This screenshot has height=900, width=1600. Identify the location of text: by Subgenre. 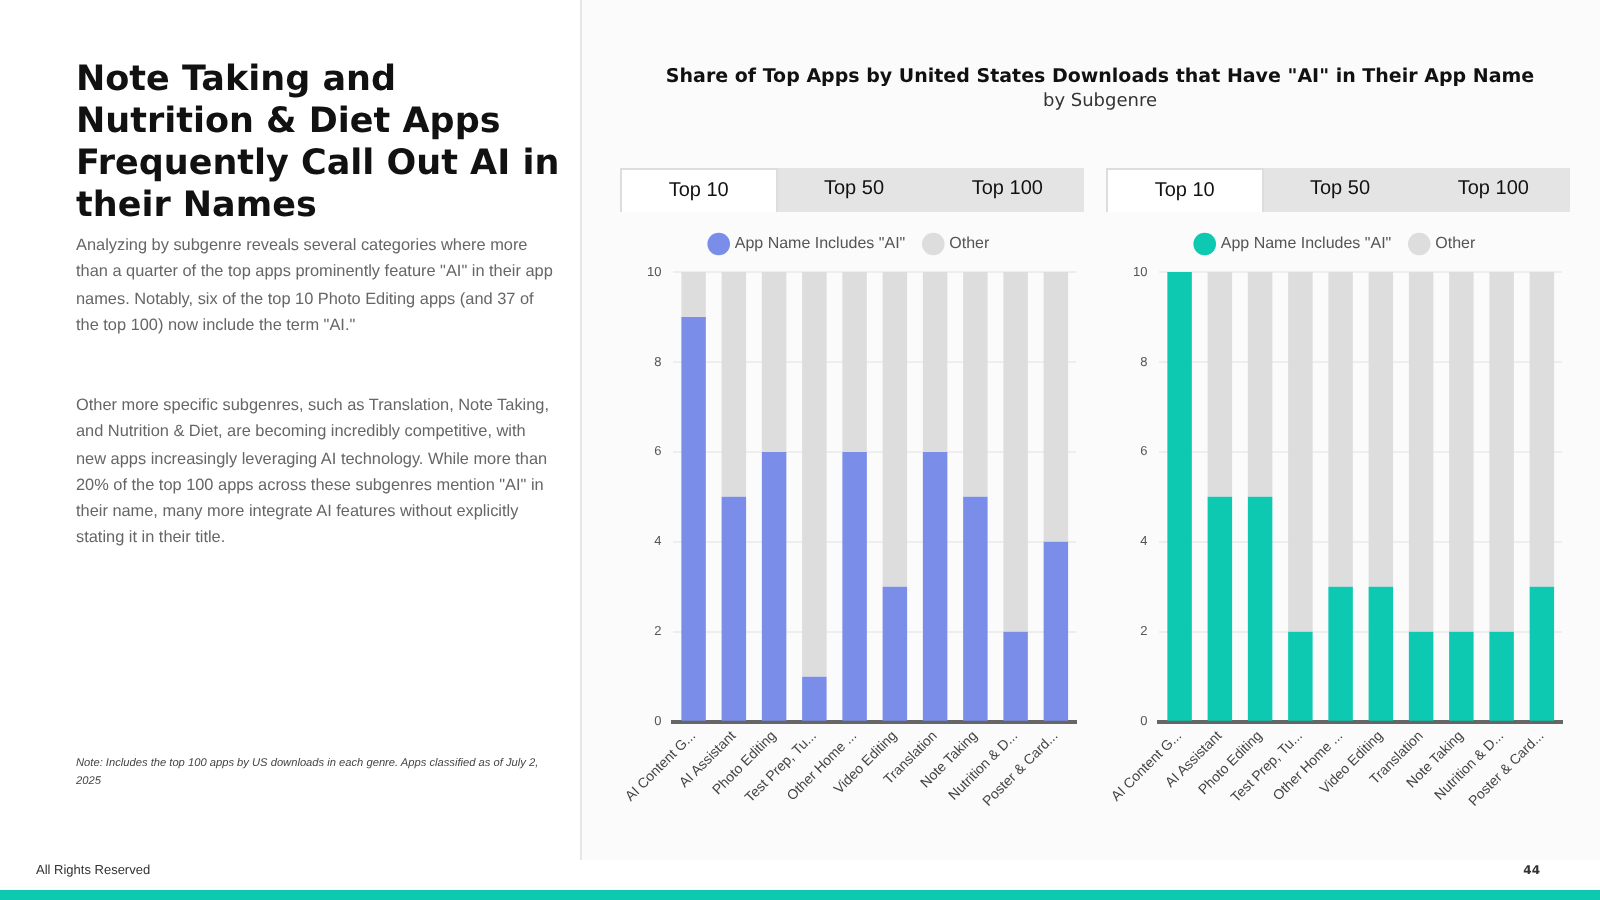
(1100, 102).